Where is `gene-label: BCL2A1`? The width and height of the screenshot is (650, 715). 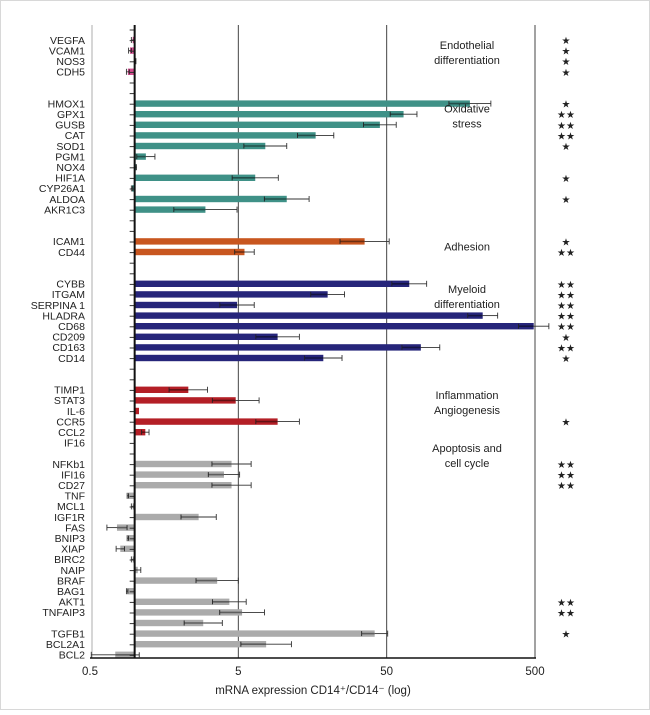
gene-label: BCL2A1 is located at coordinates (65, 645).